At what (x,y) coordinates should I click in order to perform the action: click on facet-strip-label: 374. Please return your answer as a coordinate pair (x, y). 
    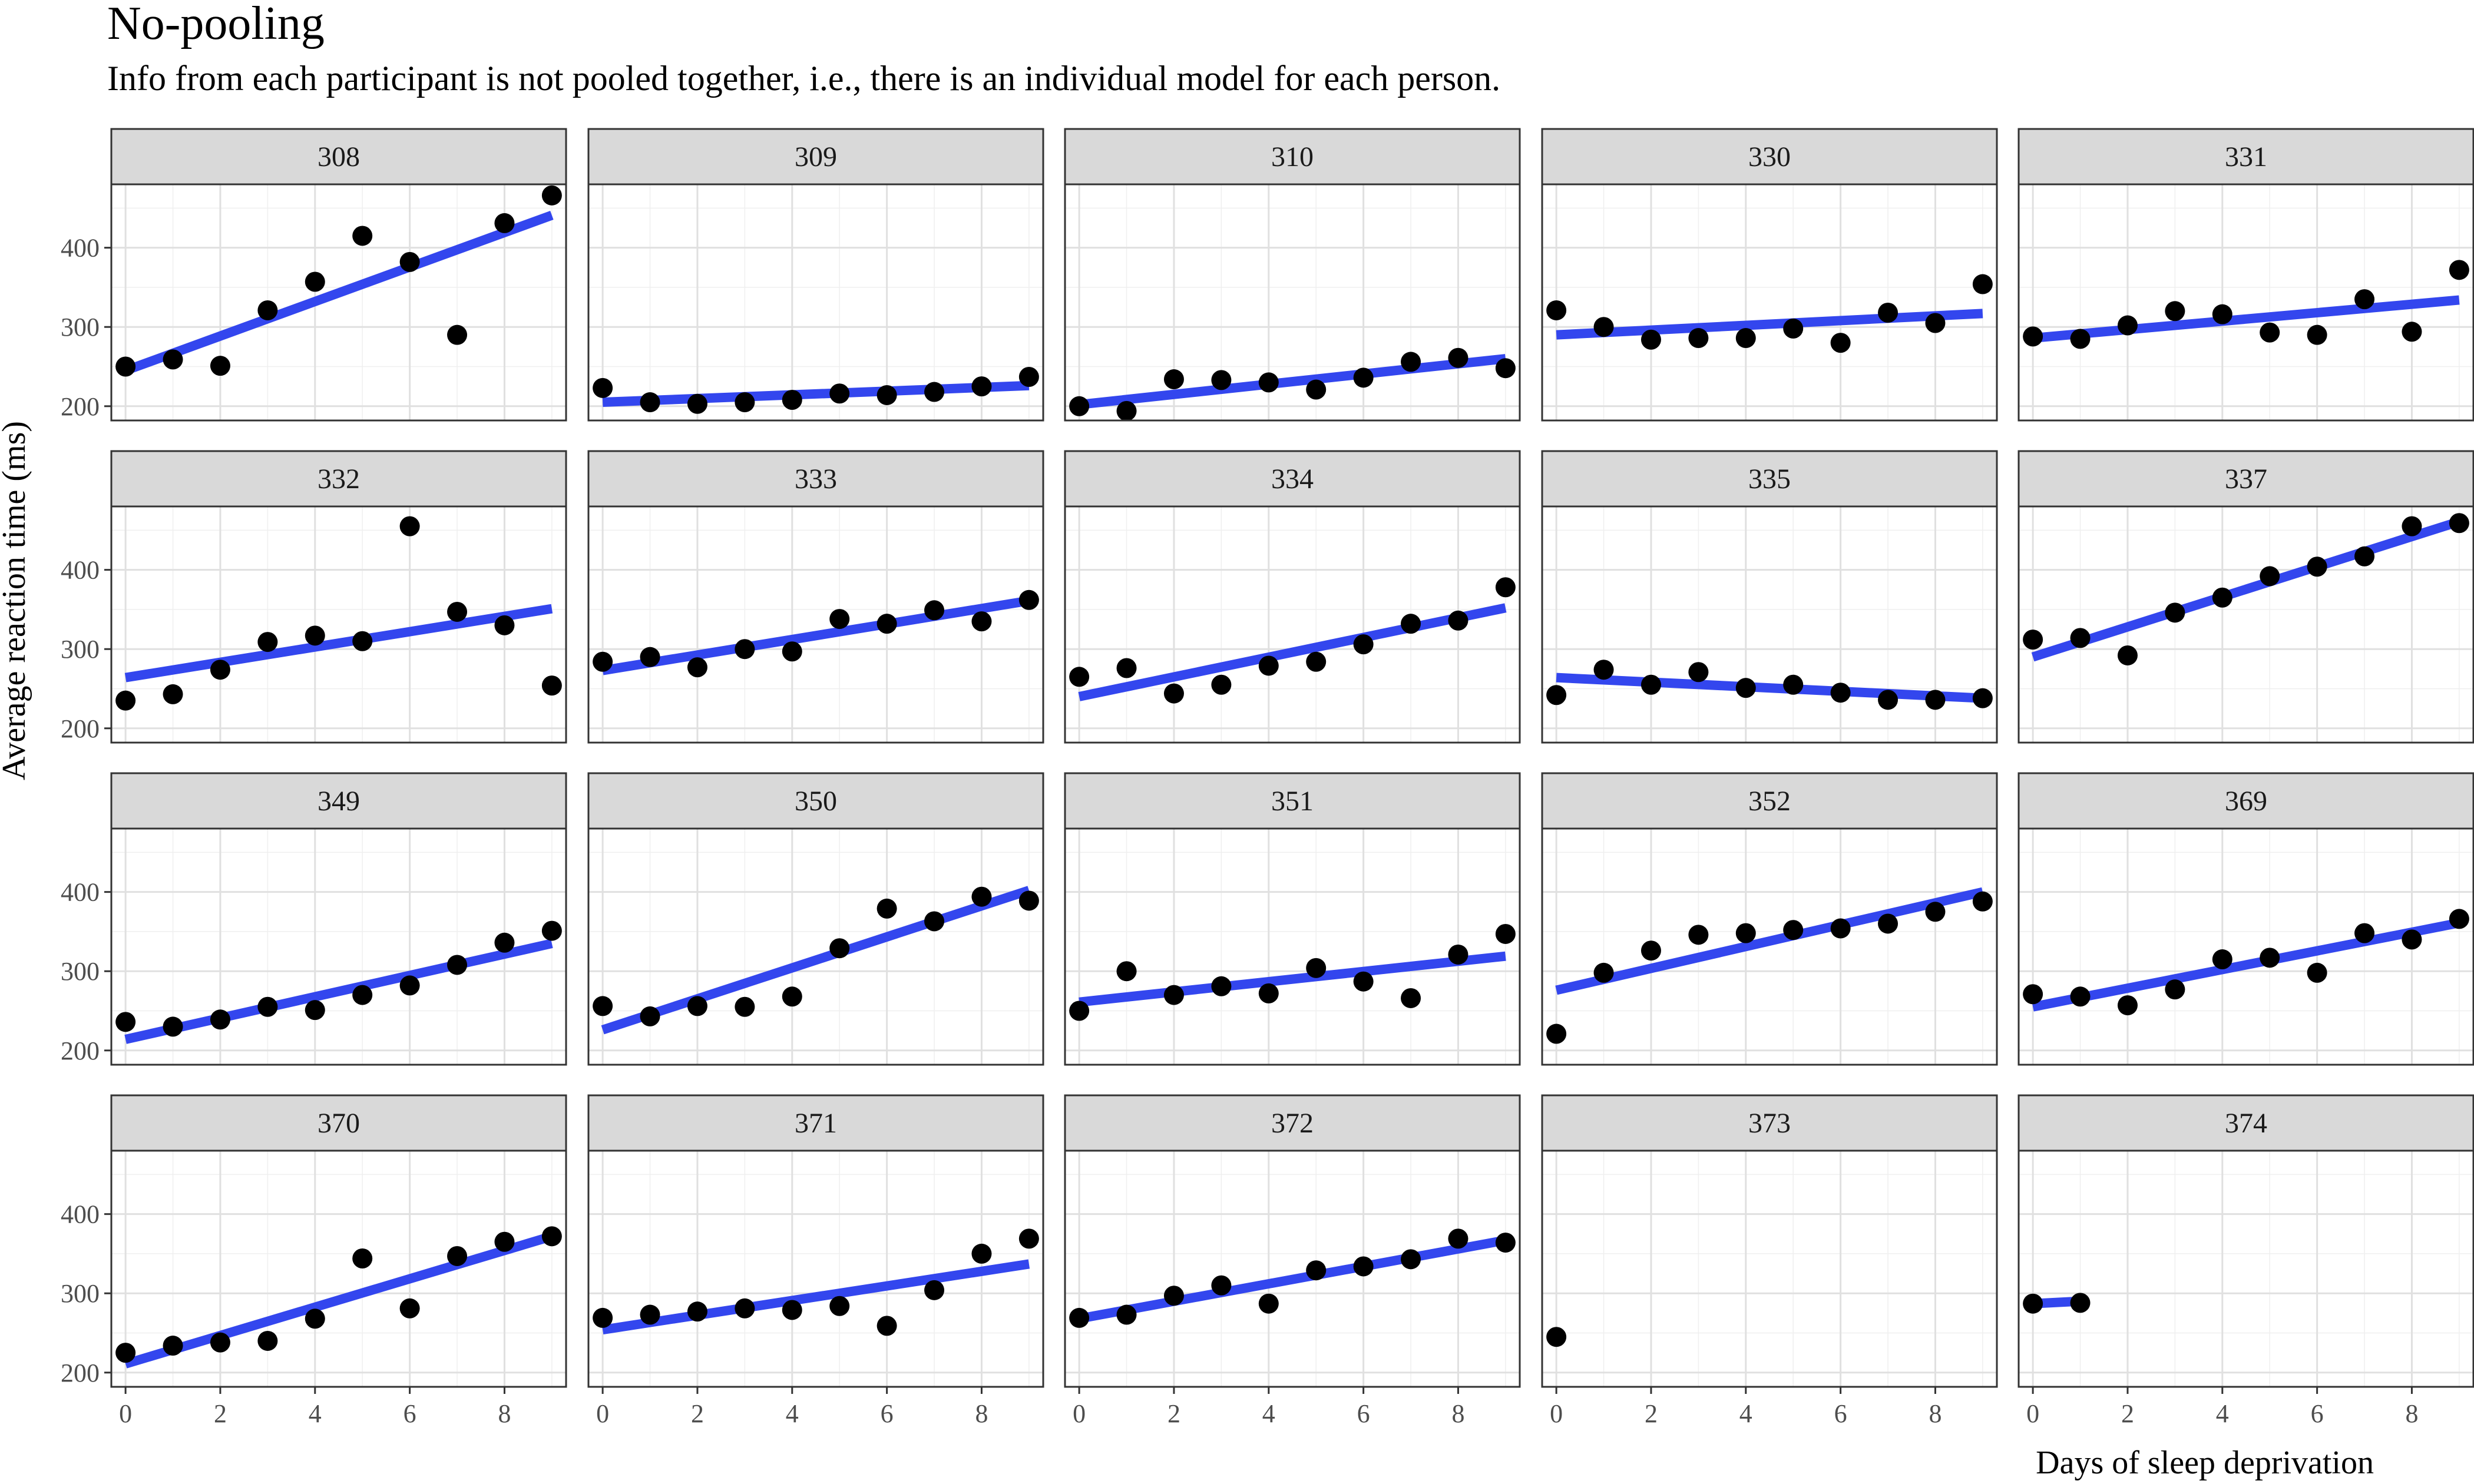
    Looking at the image, I should click on (2246, 1123).